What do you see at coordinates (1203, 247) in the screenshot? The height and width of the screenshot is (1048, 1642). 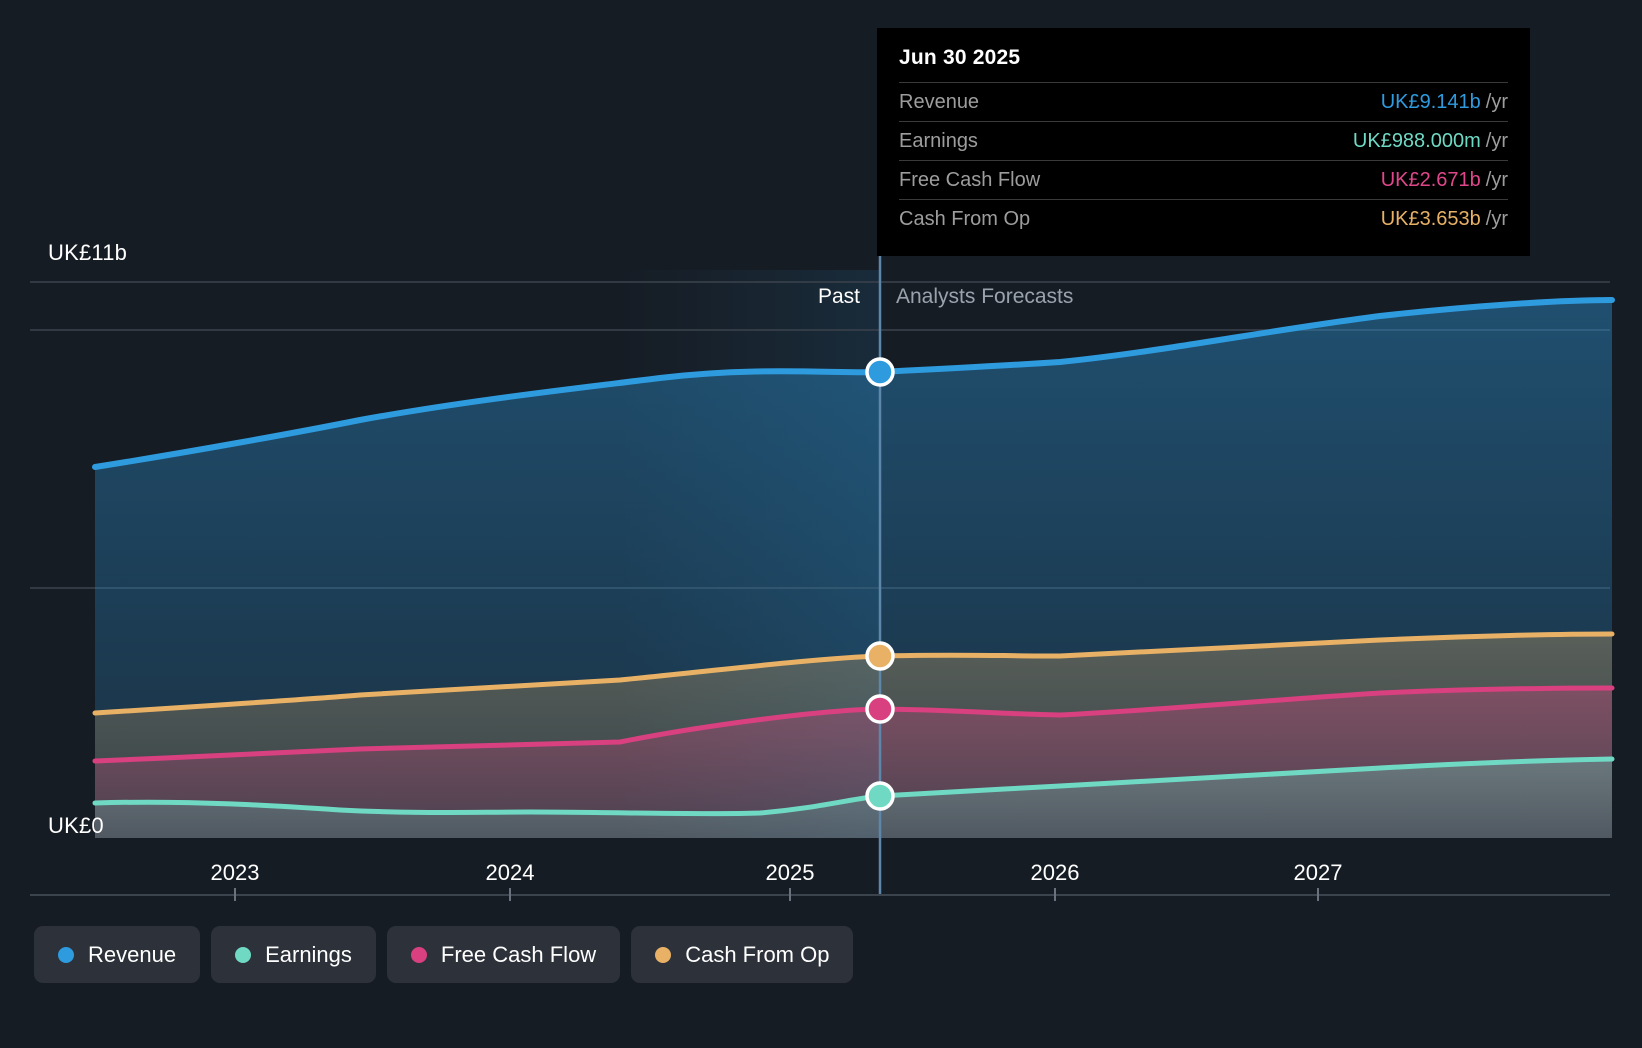 I see `tooltip-bottom-spacer` at bounding box center [1203, 247].